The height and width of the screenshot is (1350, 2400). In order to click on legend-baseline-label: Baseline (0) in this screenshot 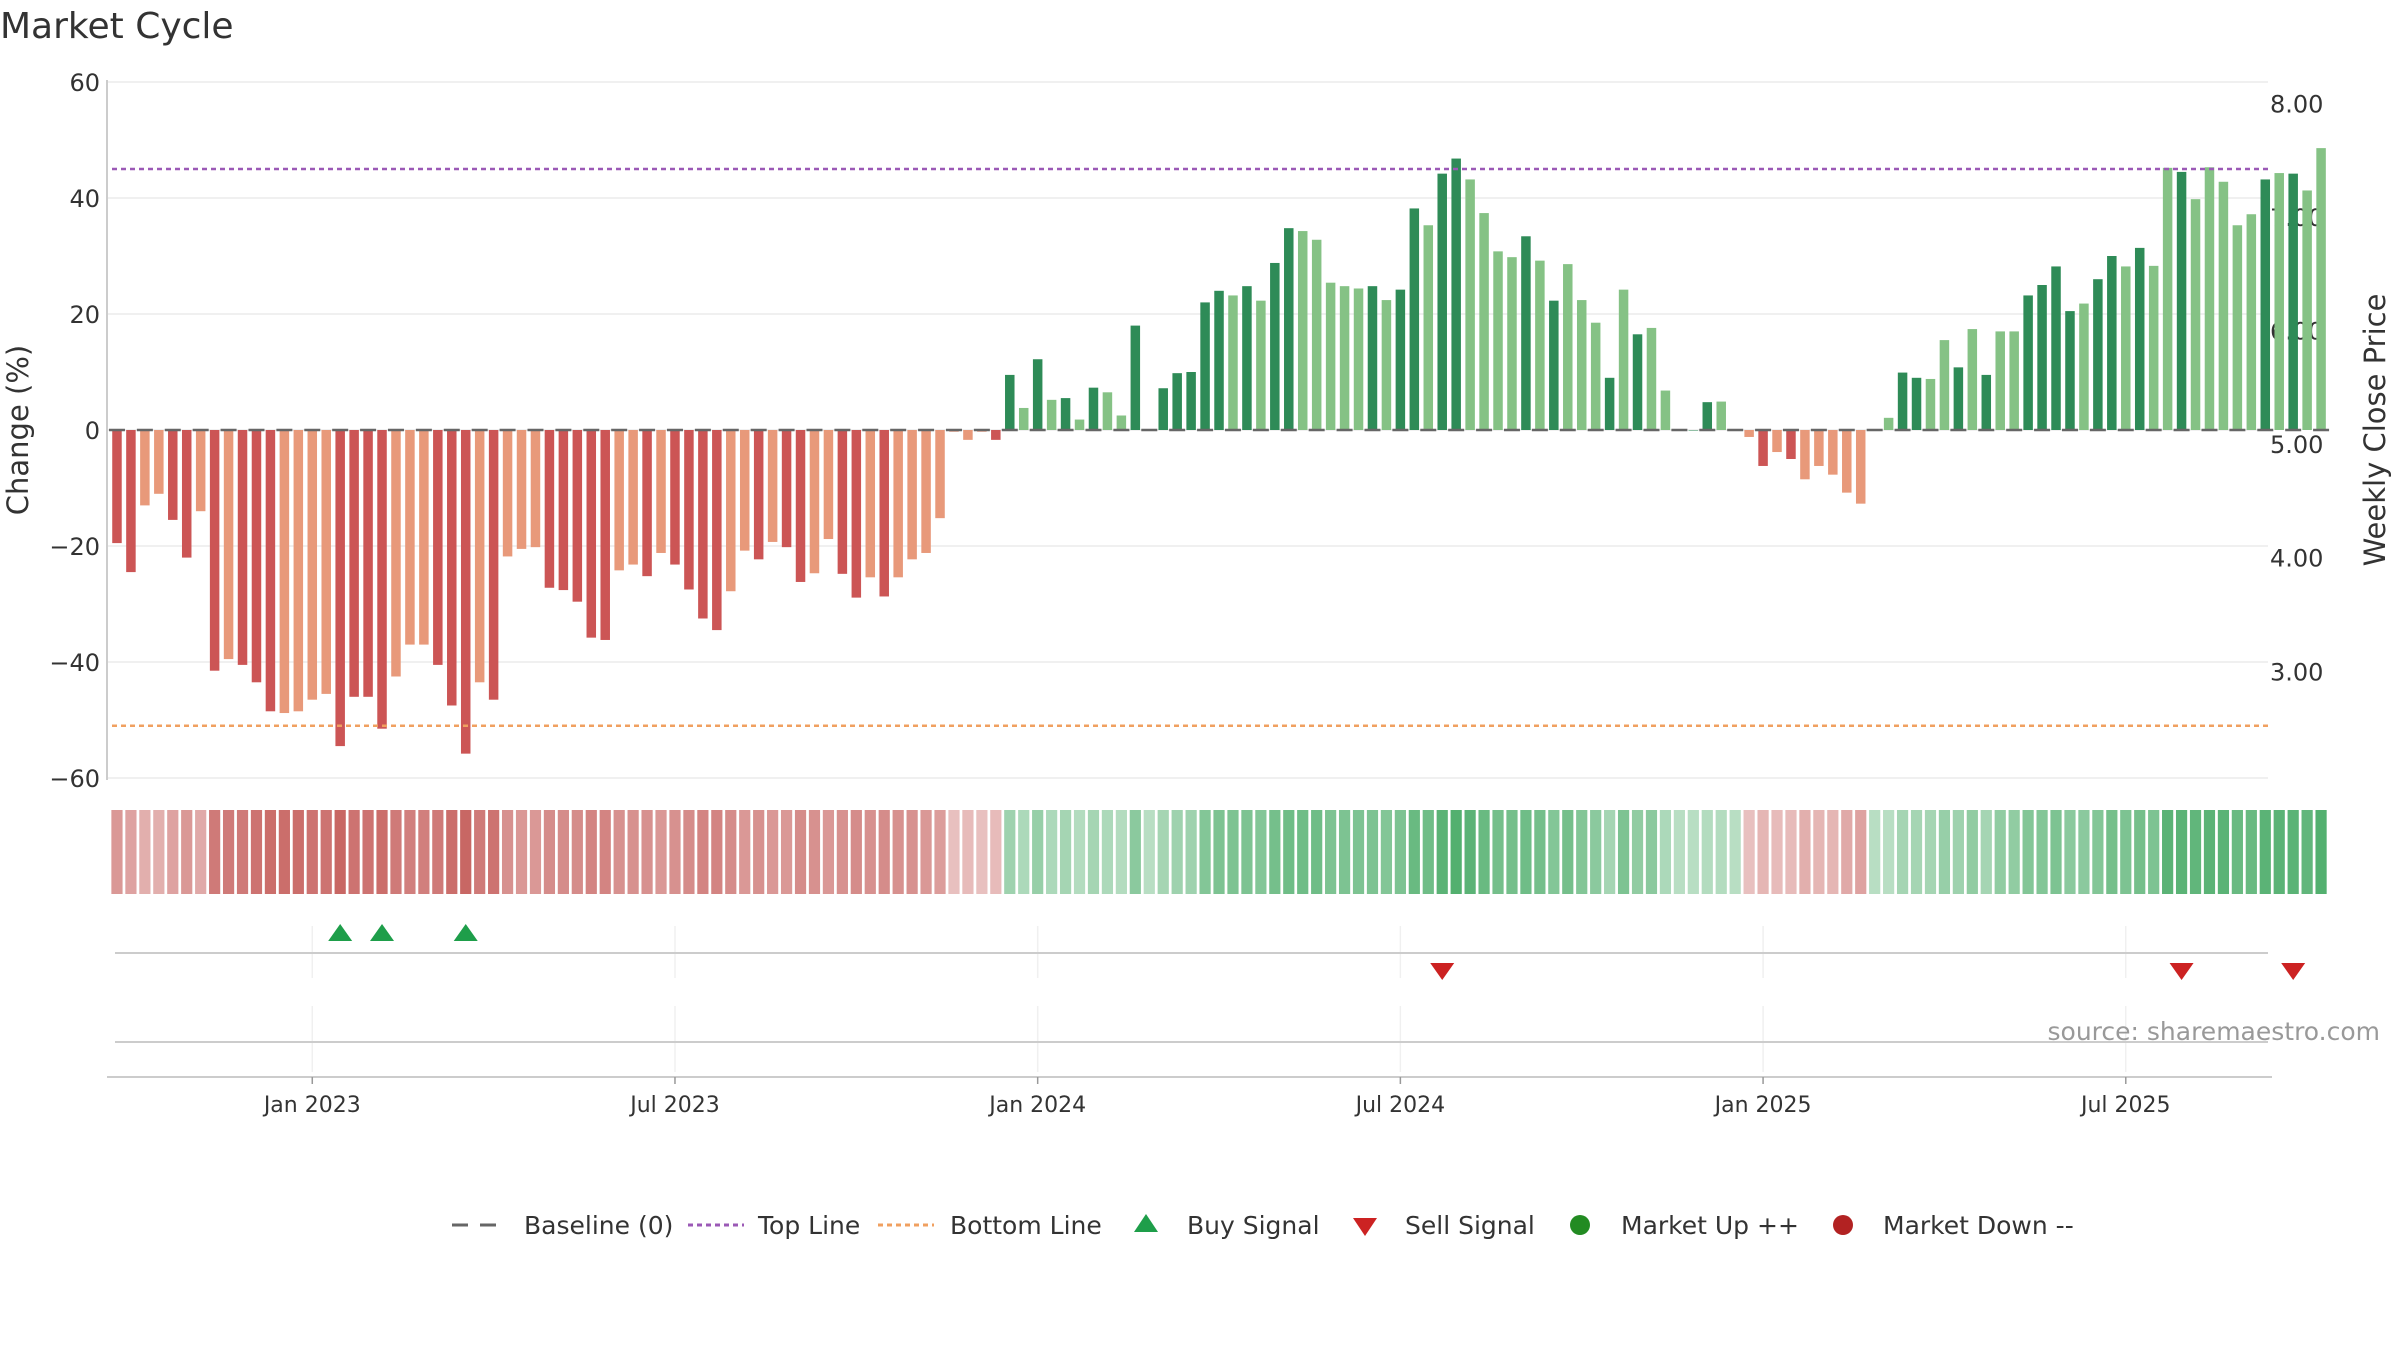, I will do `click(598, 1225)`.